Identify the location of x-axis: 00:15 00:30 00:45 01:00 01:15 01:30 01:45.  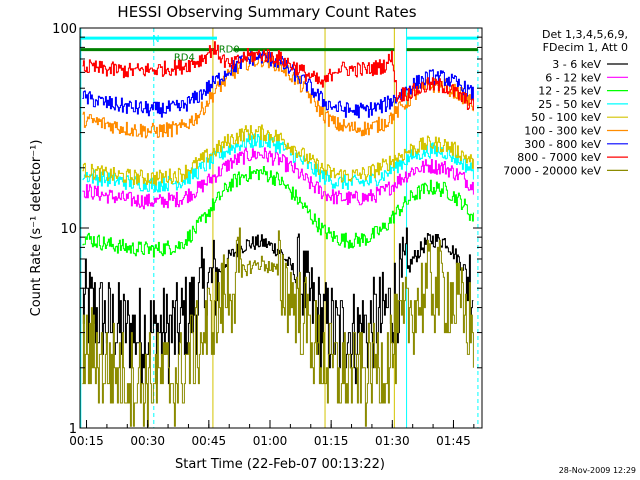
(272, 434).